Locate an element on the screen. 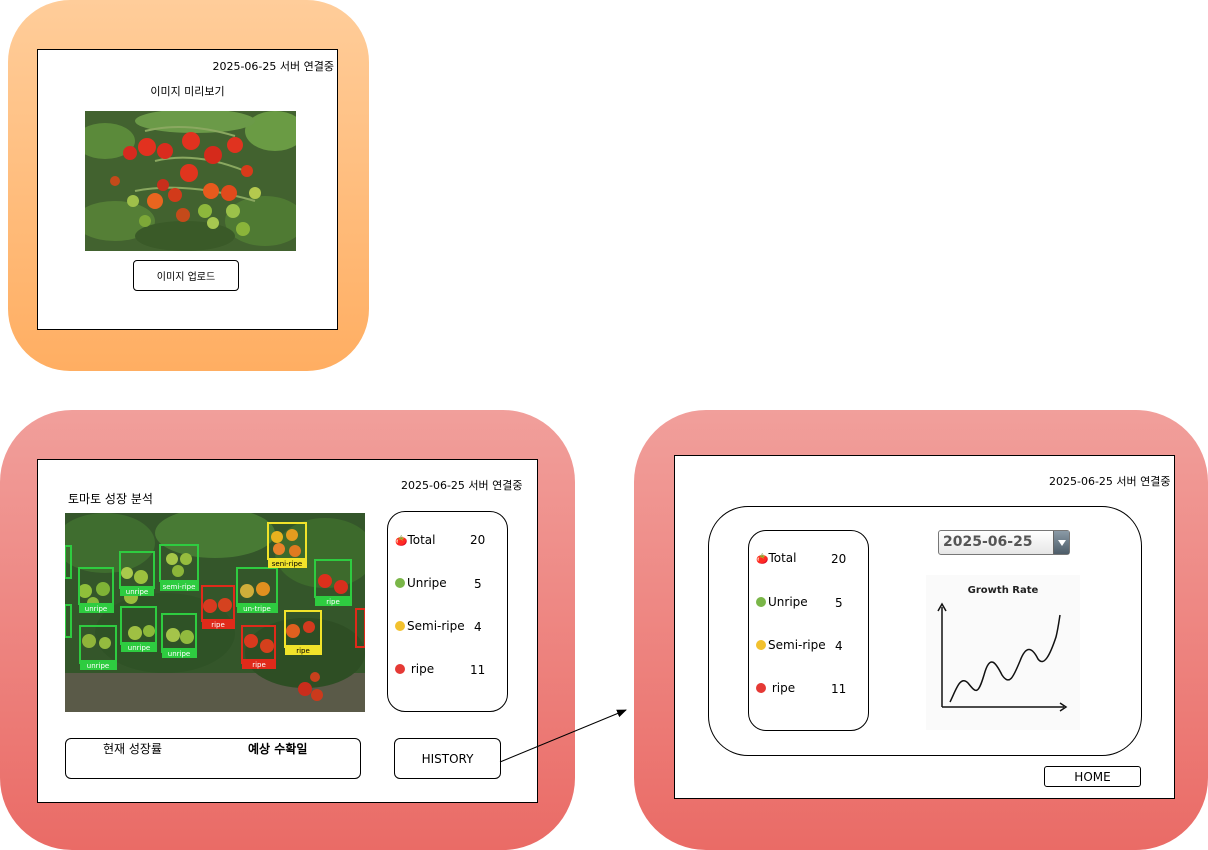  current-growth-rate-label: 현재 성장률 is located at coordinates (133, 749).